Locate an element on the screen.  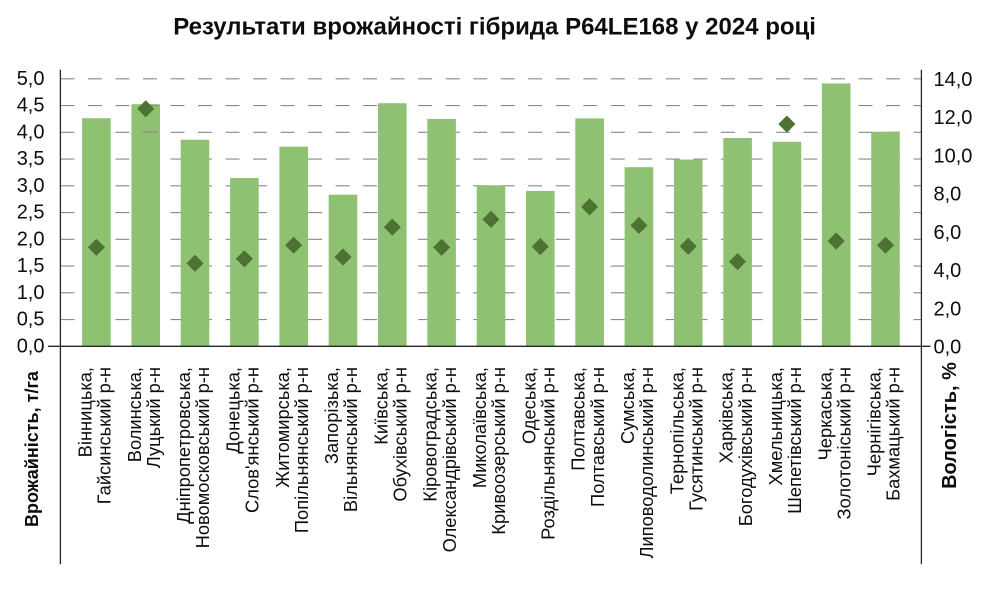
svg-text: 0,5 is located at coordinates (31, 320).